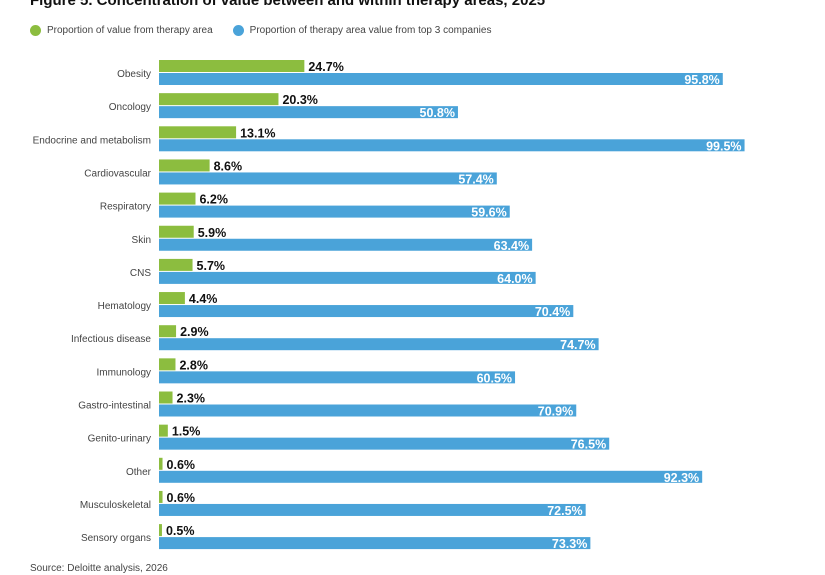 The width and height of the screenshot is (825, 575). I want to click on source-note: Source: Deloitte analysis, 2026, so click(99, 568).